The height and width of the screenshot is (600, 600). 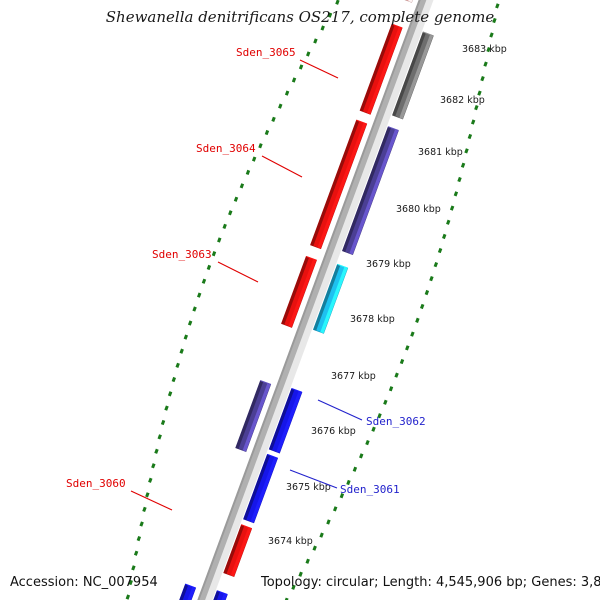 I want to click on gene-label-sden_3062: Sden_3062, so click(x=396, y=421).